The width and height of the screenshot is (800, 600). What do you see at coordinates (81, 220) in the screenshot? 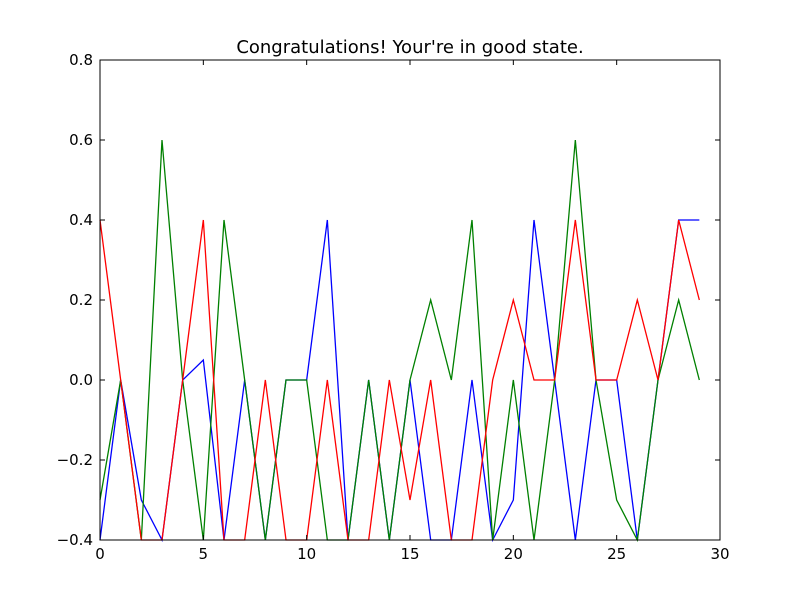
I see `y-tick-label: 0.4` at bounding box center [81, 220].